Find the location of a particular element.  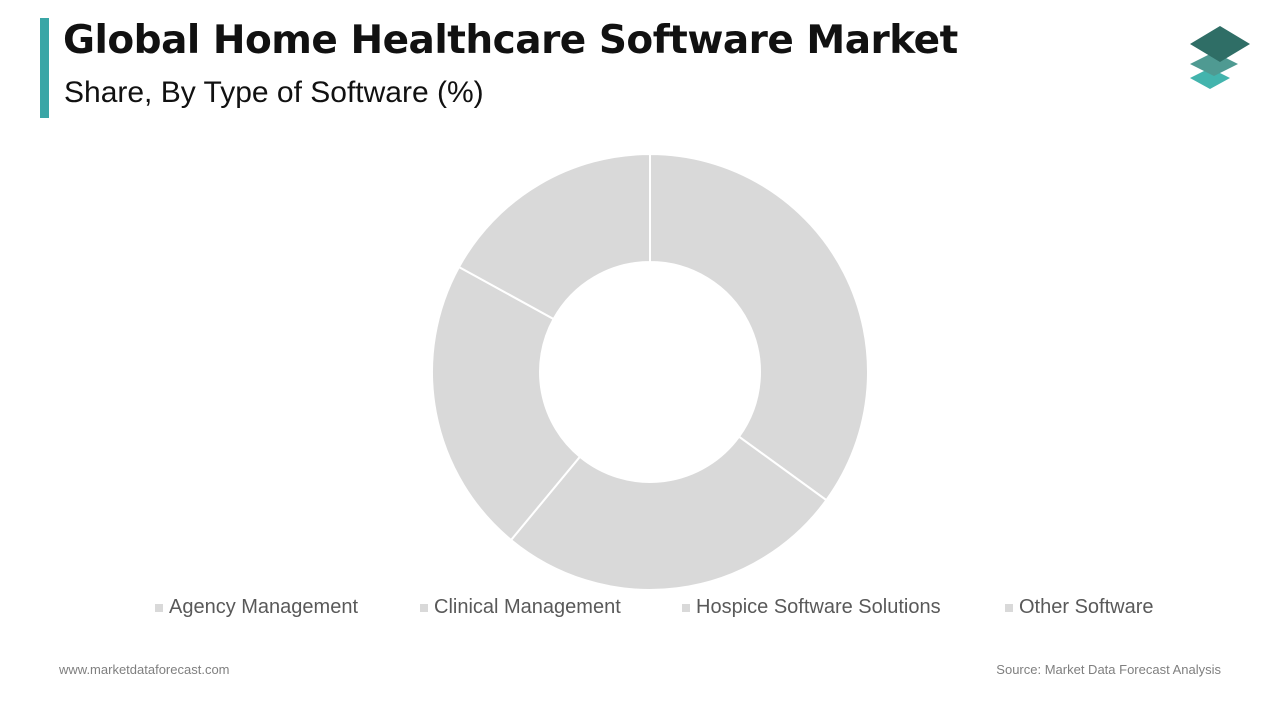

donut-slice-agency-management is located at coordinates (759, 327).